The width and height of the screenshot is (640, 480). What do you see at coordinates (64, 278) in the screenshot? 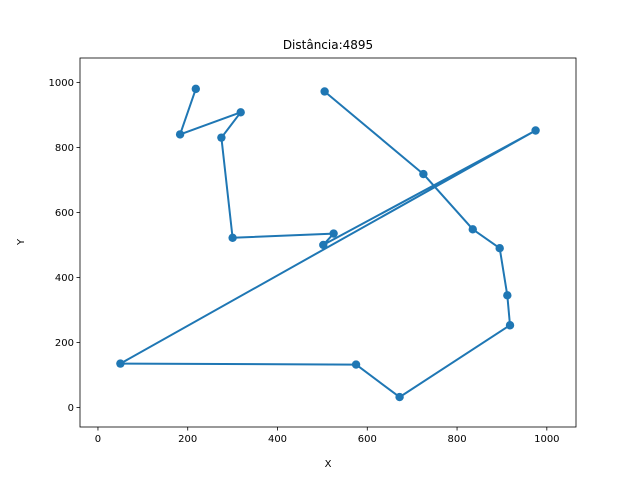
I see `y-tick-label: 400` at bounding box center [64, 278].